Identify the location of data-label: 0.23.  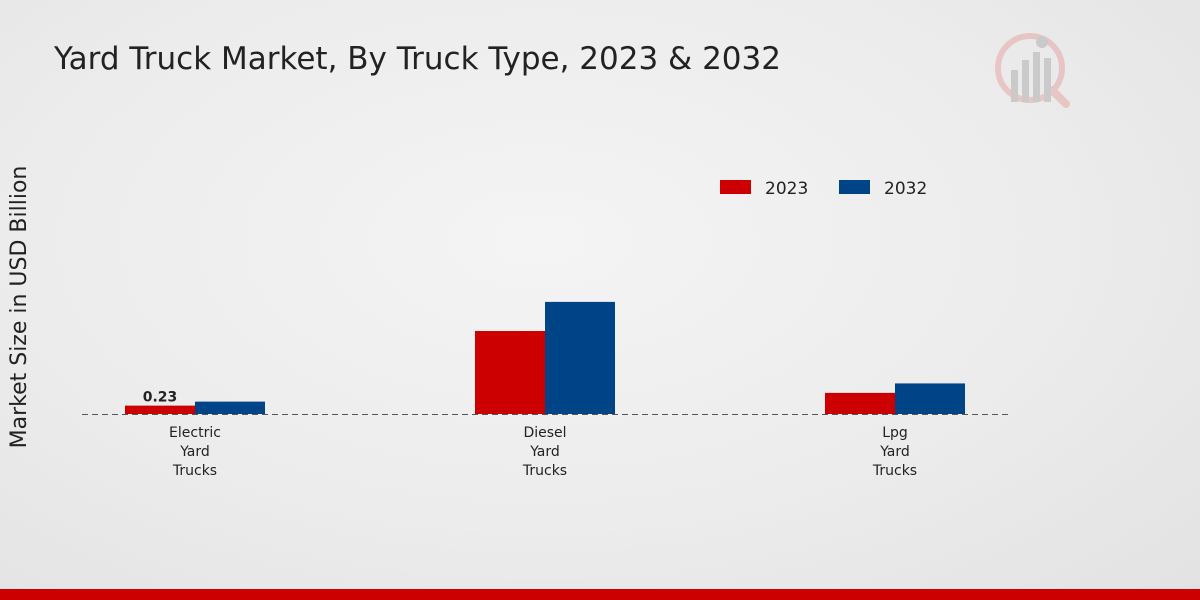
(160, 398).